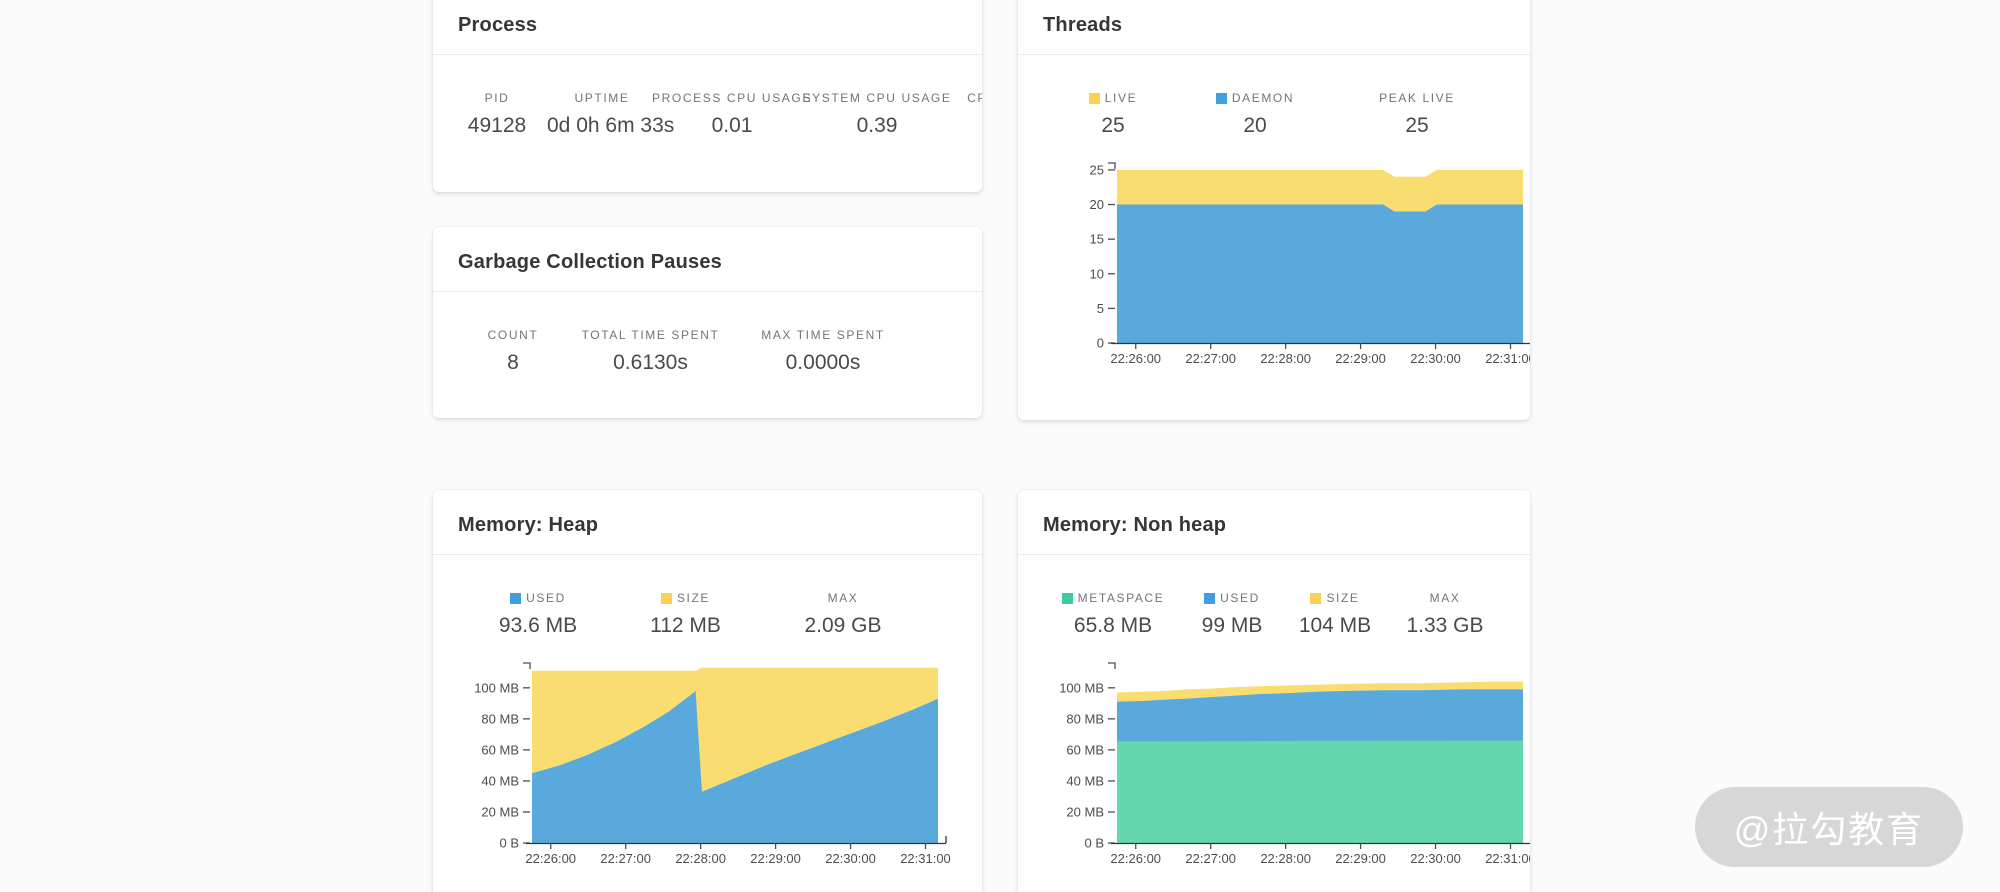 This screenshot has height=892, width=2000. Describe the element at coordinates (1417, 125) in the screenshot. I see `stat-value: 25` at that location.